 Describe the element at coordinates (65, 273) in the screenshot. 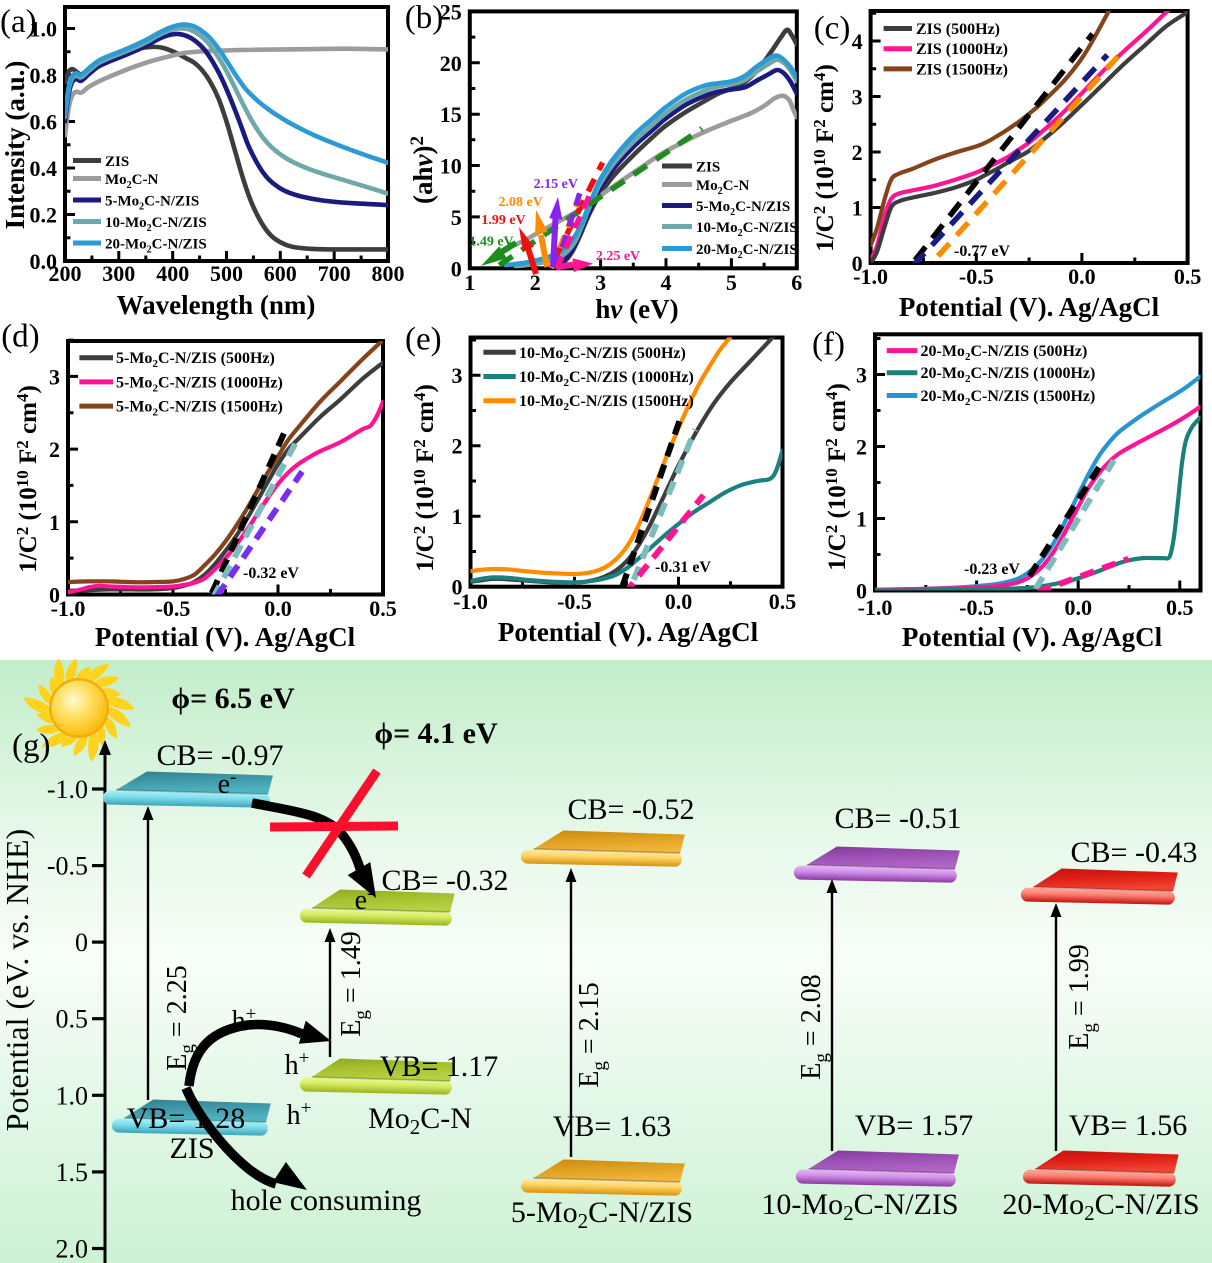

I see `svg-text: 200` at that location.